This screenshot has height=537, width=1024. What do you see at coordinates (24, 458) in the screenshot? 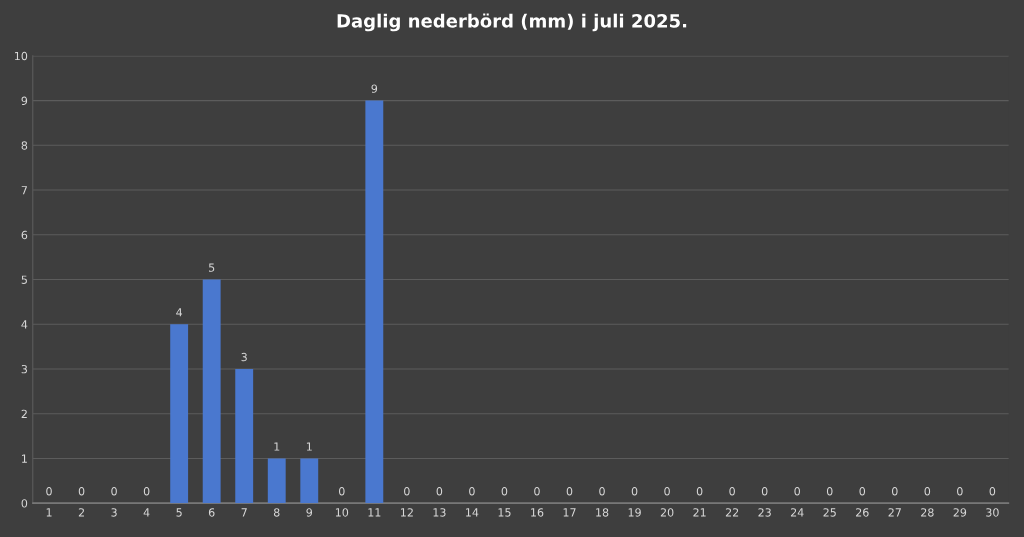
I see `y-tick-label: 1` at bounding box center [24, 458].